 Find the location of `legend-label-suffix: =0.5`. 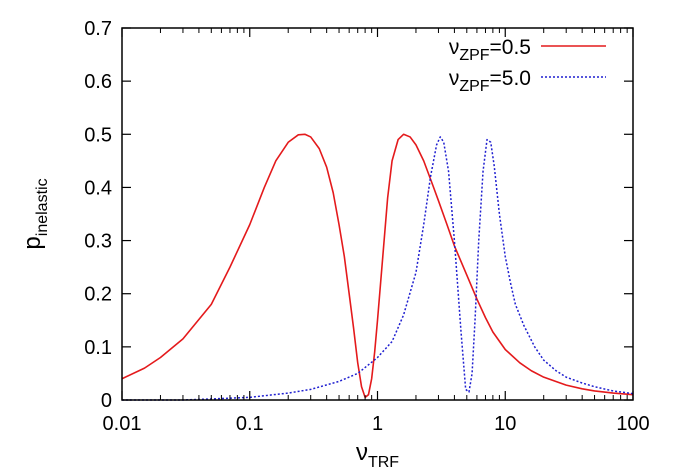

legend-label-suffix: =0.5 is located at coordinates (510, 47).